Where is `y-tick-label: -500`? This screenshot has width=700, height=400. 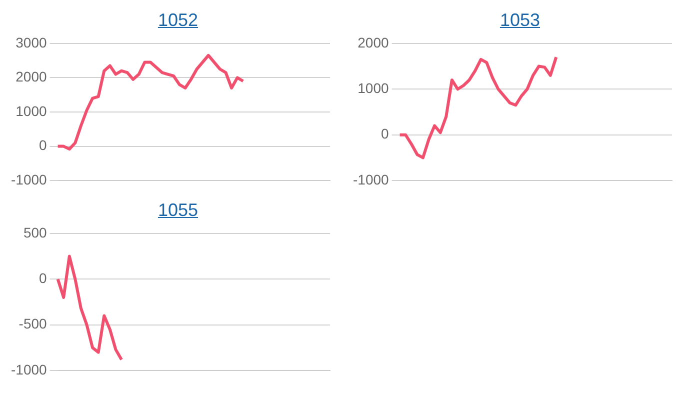
y-tick-label: -500 is located at coordinates (33, 324).